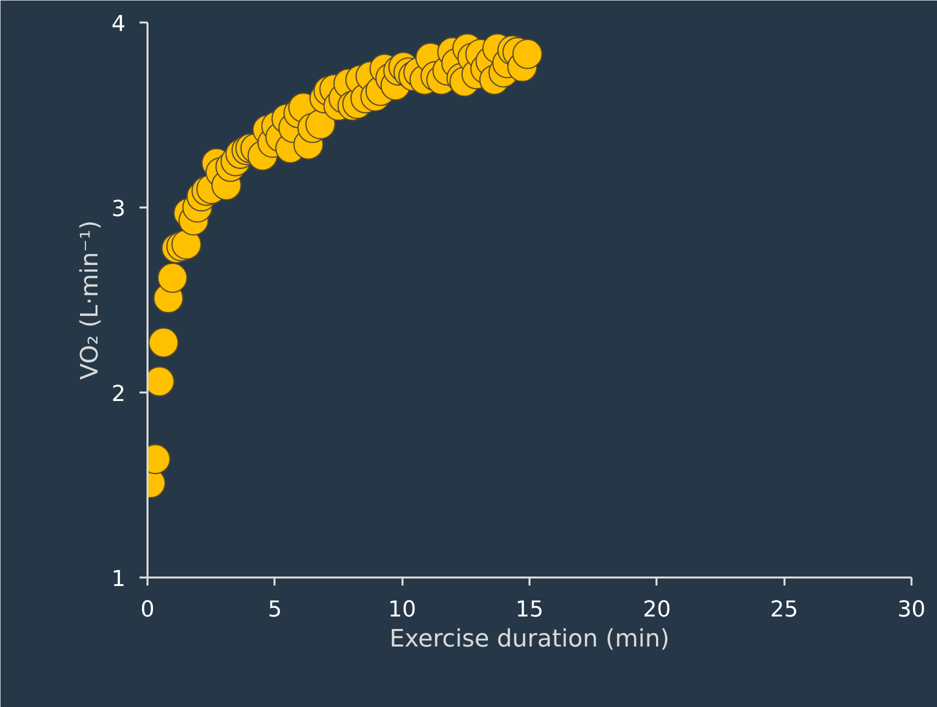 The height and width of the screenshot is (707, 937). I want to click on x-axis-title: Exercise duration (min), so click(529, 638).